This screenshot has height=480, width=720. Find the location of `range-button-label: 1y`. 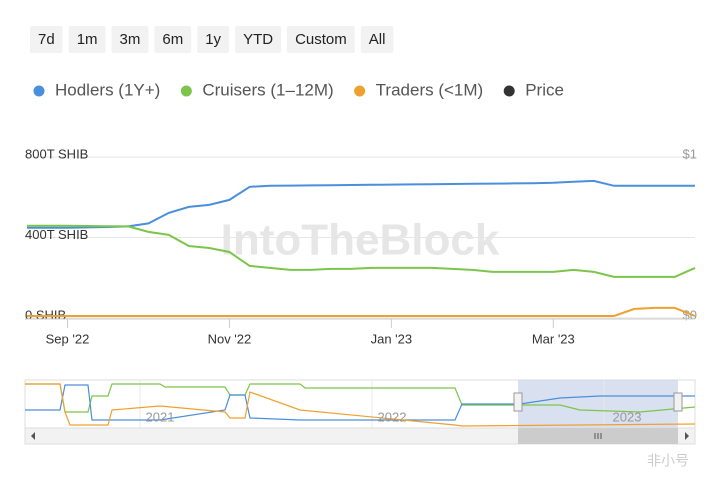

range-button-label: 1y is located at coordinates (213, 39).